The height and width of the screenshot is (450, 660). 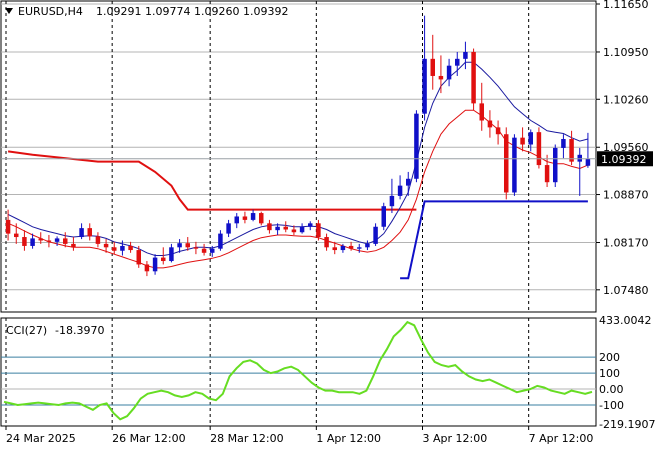 What do you see at coordinates (561, 438) in the screenshot?
I see `time-tick-label: 7 Apr 12:00` at bounding box center [561, 438].